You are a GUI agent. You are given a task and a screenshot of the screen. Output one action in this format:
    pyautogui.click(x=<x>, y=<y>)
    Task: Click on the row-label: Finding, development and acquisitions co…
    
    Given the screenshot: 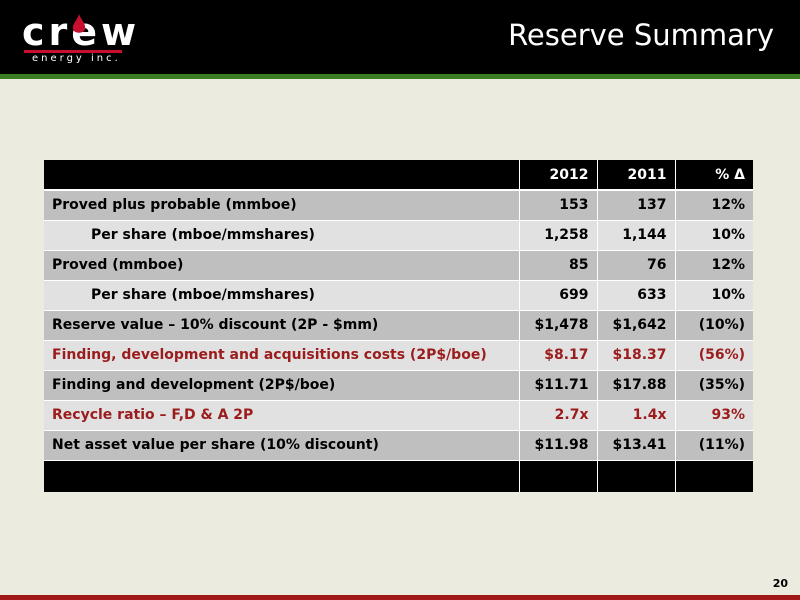 What is the action you would take?
    pyautogui.click(x=281, y=355)
    